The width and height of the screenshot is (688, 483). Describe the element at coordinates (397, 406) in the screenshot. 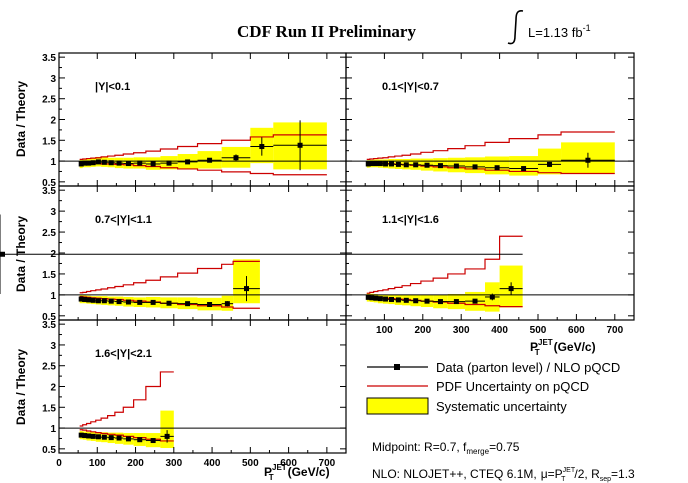

I see `legend-sys-box` at that location.